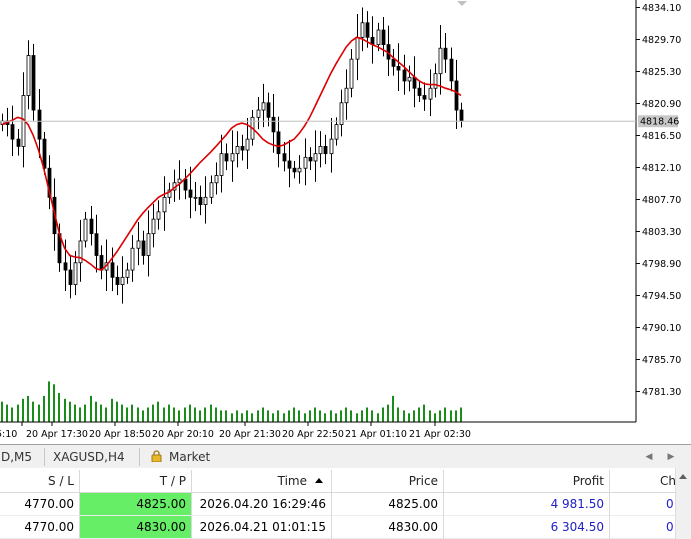  What do you see at coordinates (262, 481) in the screenshot?
I see `col-header-time: Time` at bounding box center [262, 481].